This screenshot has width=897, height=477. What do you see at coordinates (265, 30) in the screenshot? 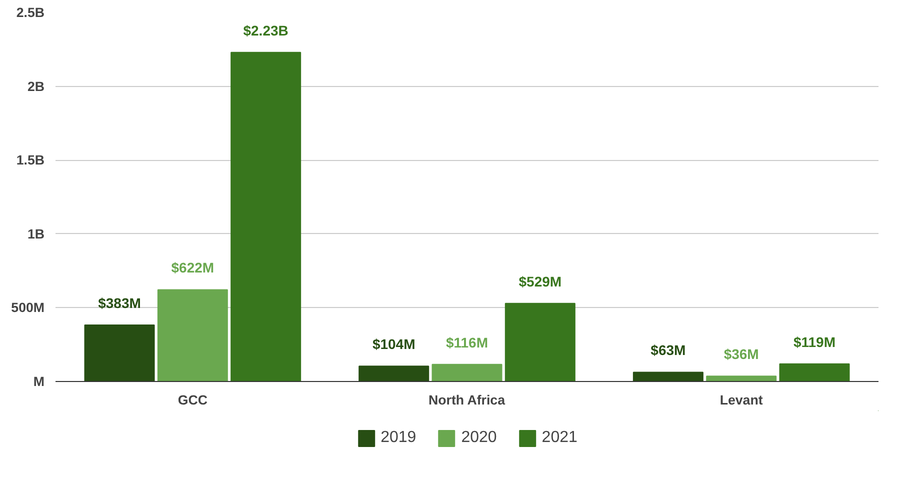
I see `data-label: $2.23B` at bounding box center [265, 30].